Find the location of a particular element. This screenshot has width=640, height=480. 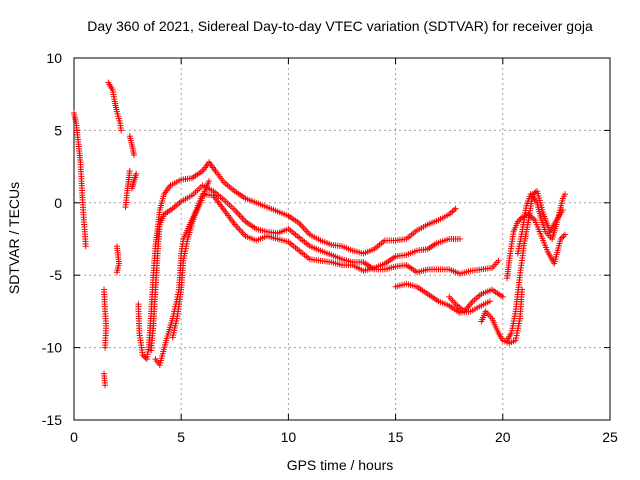

series-track-r is located at coordinates (535, 266).